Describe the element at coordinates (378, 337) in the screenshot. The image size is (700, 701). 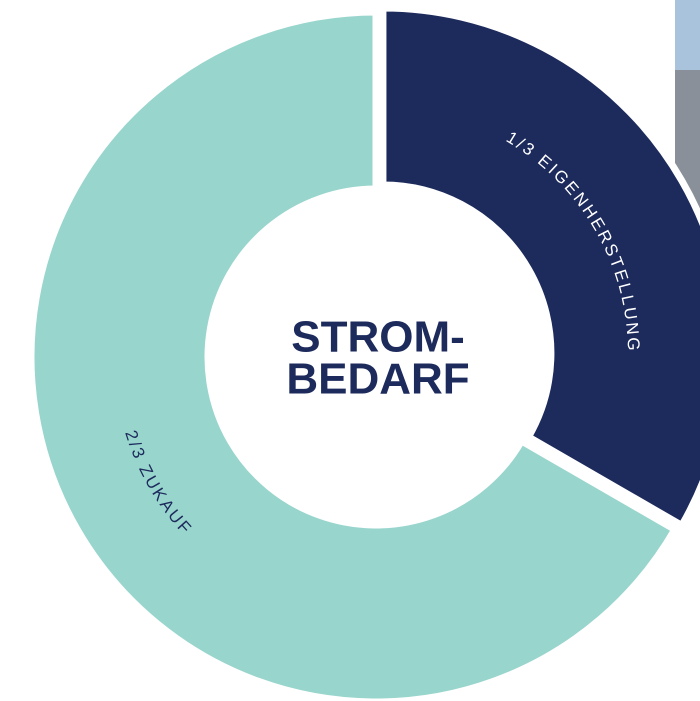
I see `center-label: STROM-` at that location.